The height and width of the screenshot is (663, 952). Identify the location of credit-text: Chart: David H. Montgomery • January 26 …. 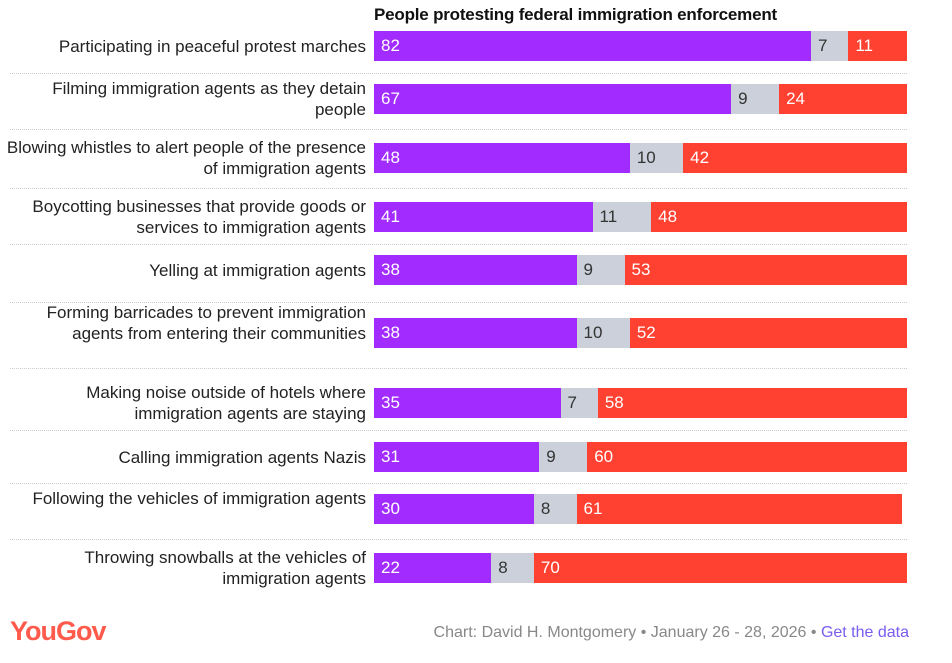
(627, 632).